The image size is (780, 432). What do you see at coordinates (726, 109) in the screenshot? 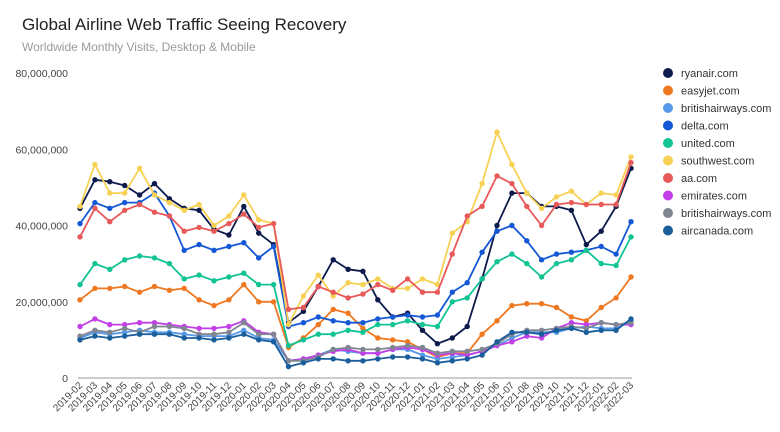
I see `legend-label: britishairways.com` at bounding box center [726, 109].